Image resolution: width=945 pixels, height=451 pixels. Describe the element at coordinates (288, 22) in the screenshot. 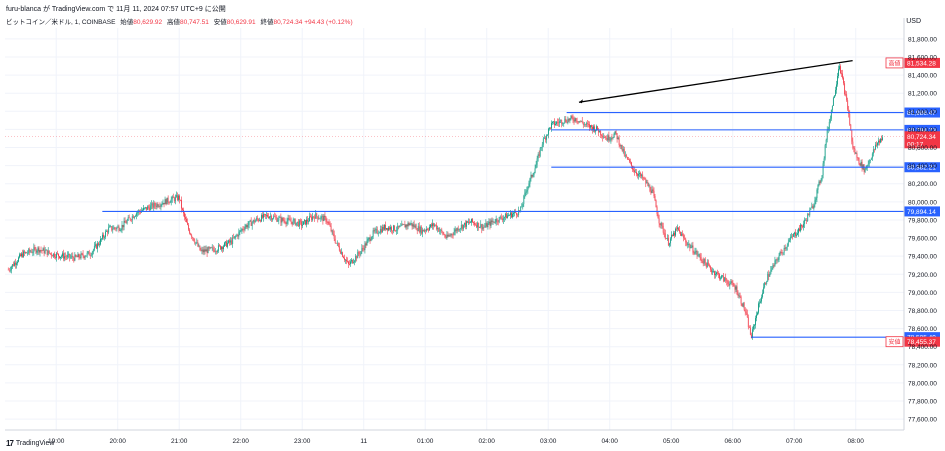

I see `close-value: 80,724.34` at that location.